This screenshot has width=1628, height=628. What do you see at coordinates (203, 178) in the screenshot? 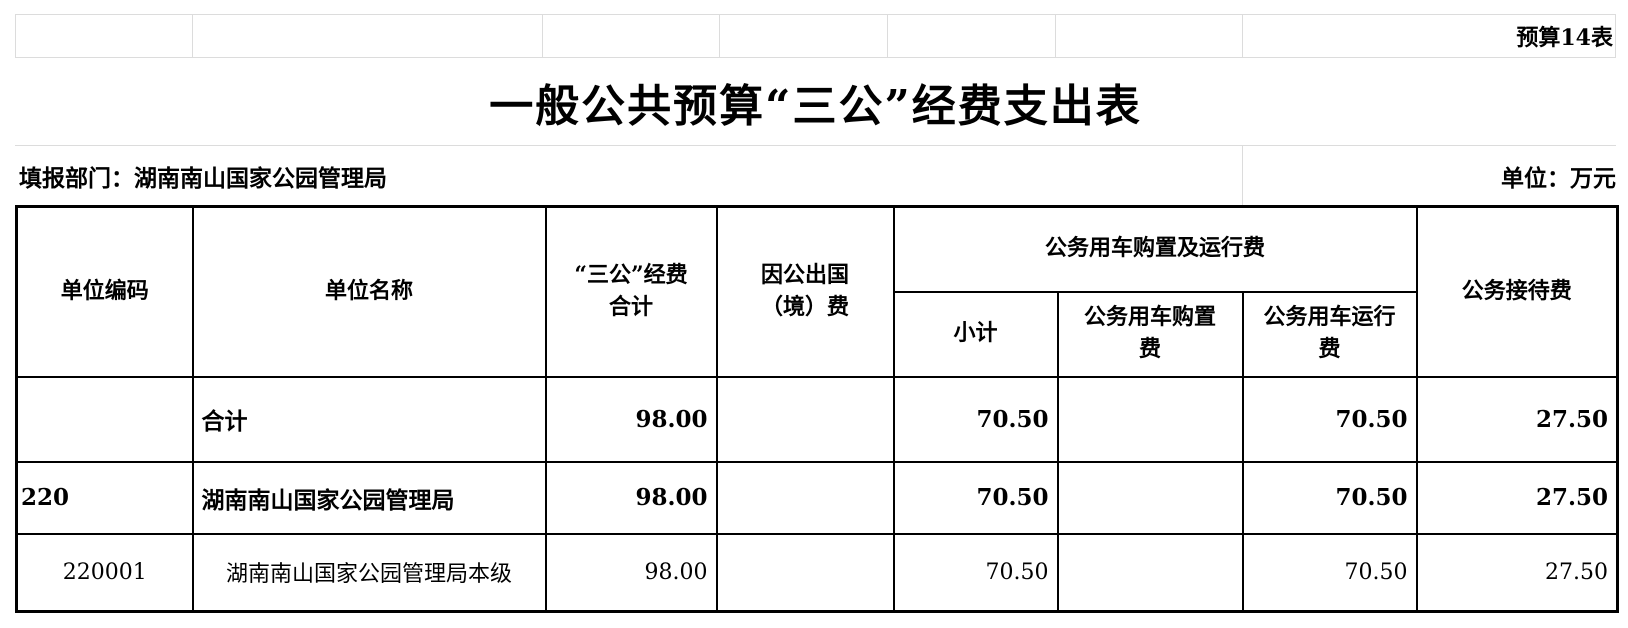
I see `department-label: 填报部门：湖南南山国家公园管理局` at bounding box center [203, 178].